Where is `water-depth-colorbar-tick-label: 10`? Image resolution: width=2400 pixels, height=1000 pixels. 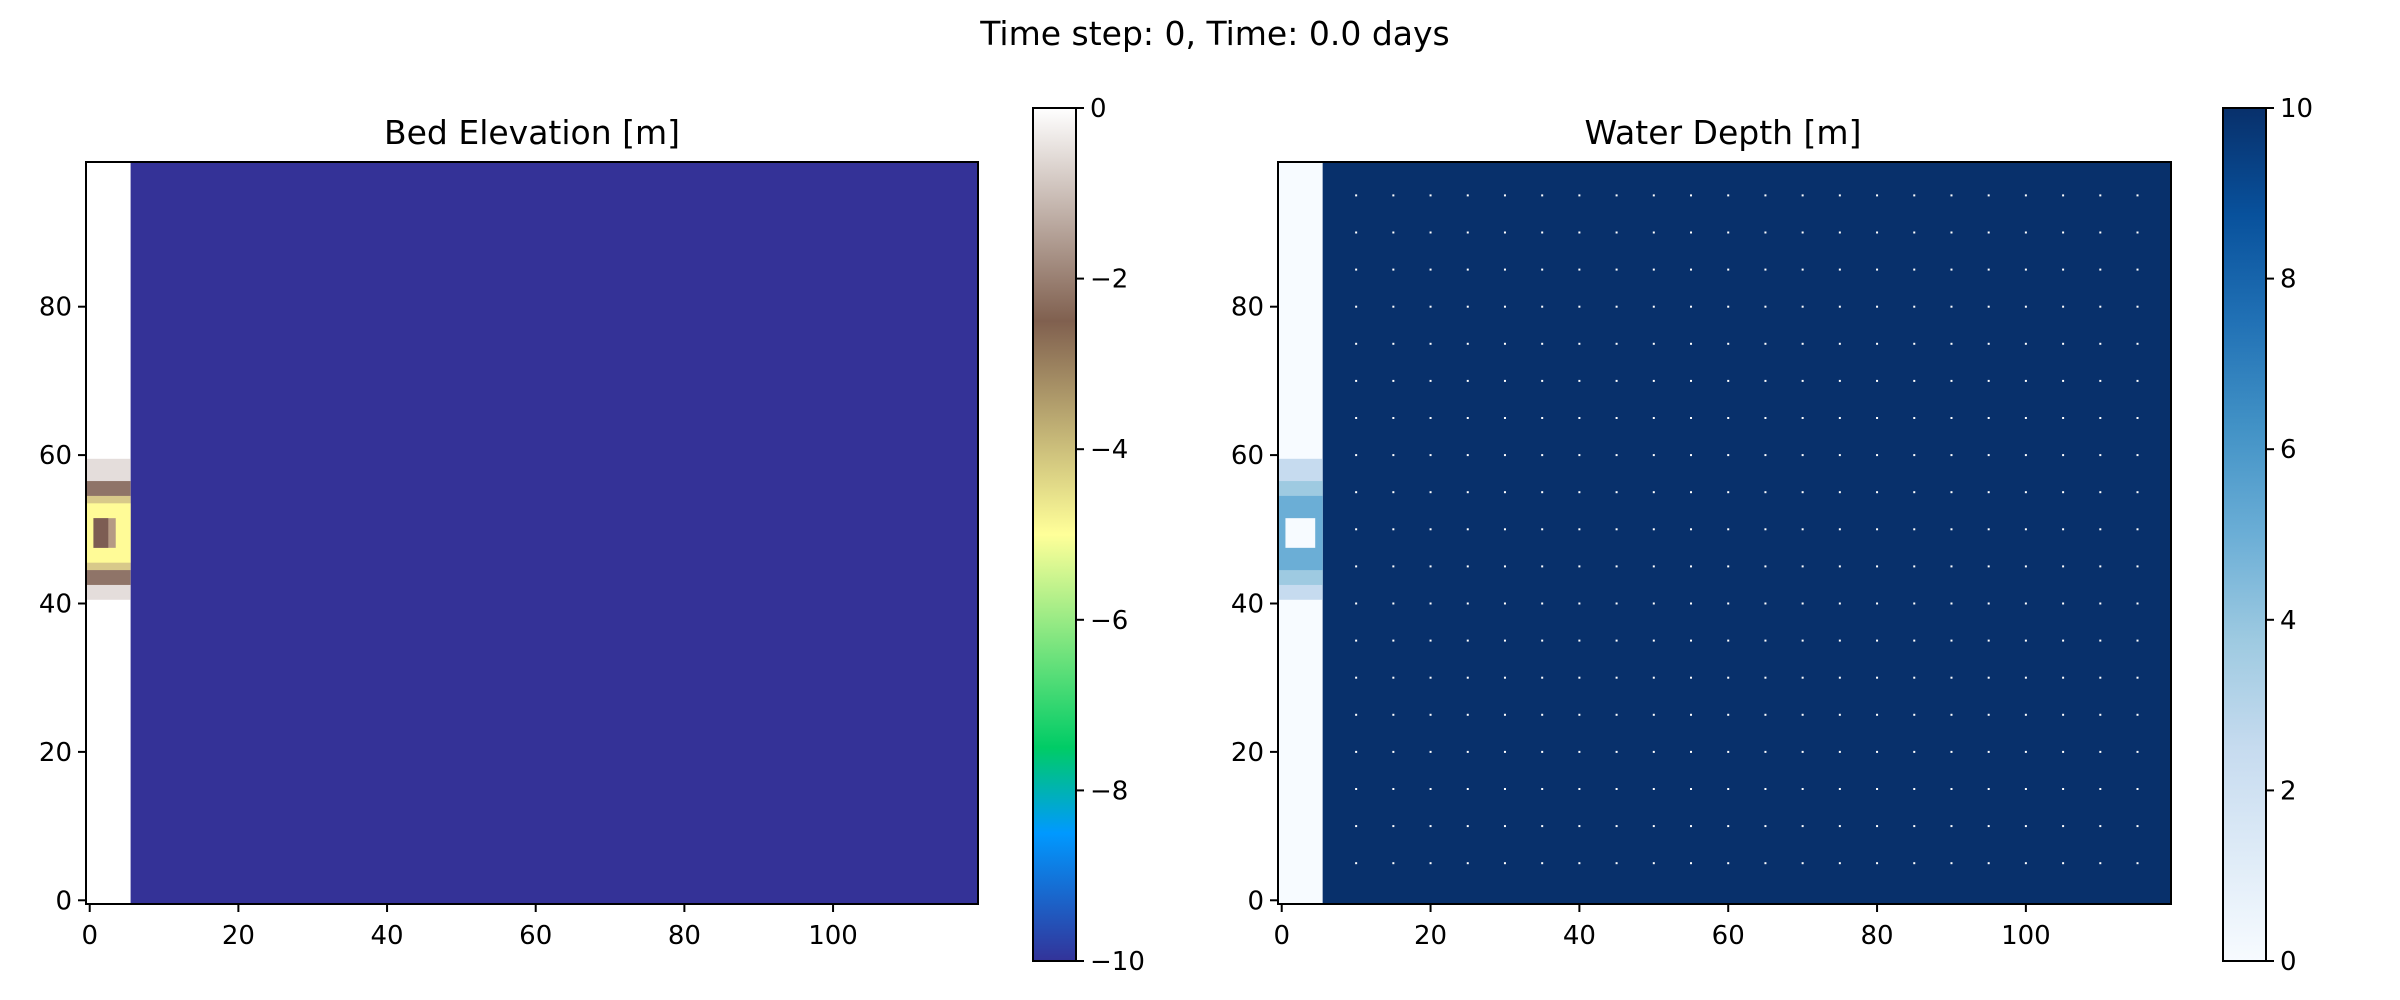 water-depth-colorbar-tick-label: 10 is located at coordinates (2296, 109).